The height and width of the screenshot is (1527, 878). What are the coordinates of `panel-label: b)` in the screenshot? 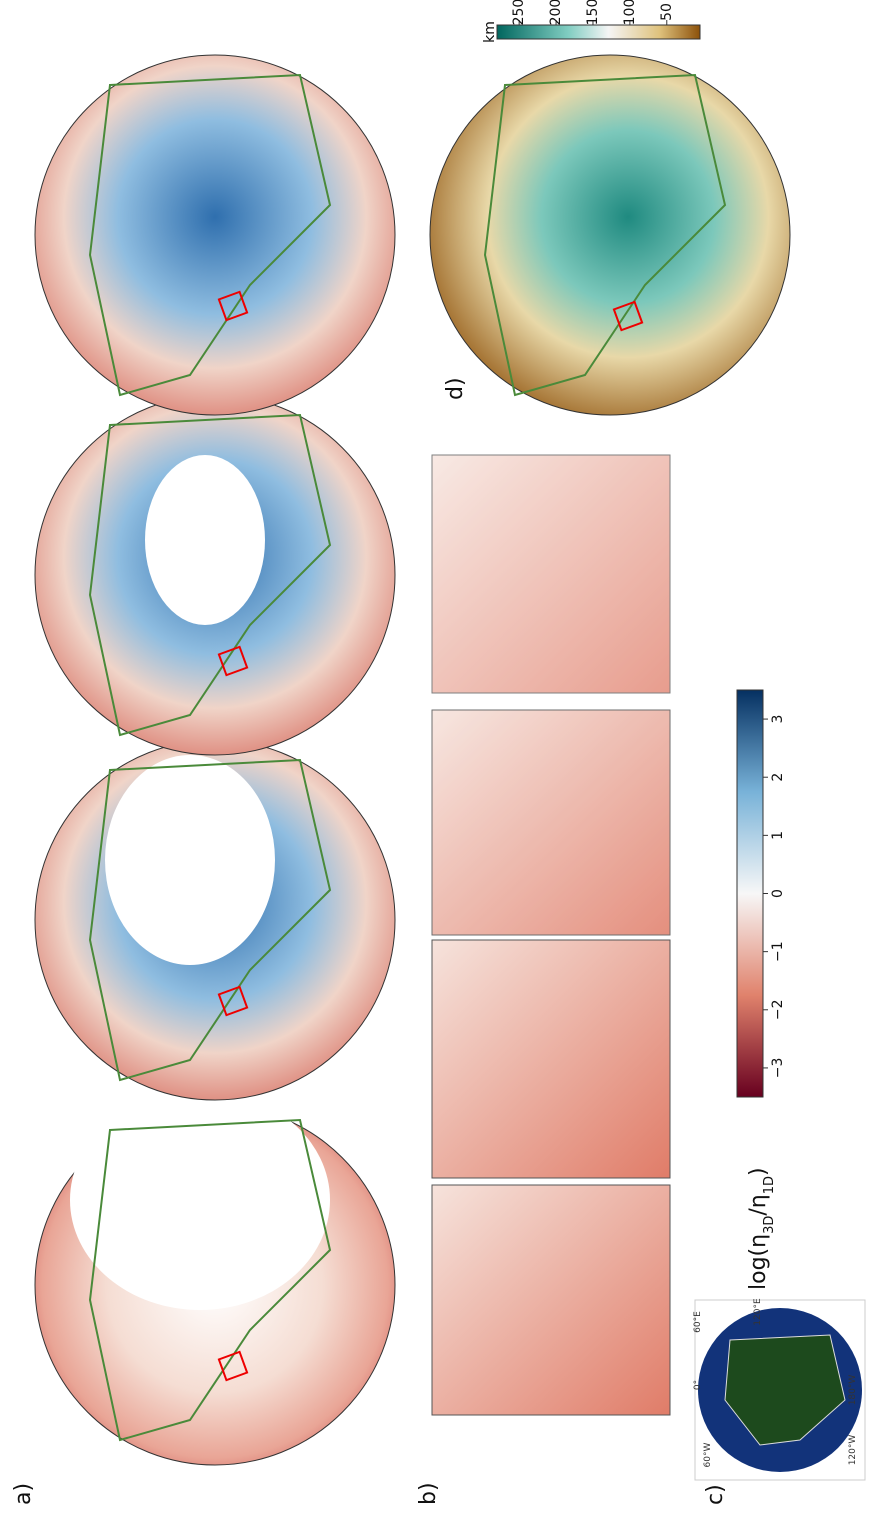 It's located at (428, 1493).